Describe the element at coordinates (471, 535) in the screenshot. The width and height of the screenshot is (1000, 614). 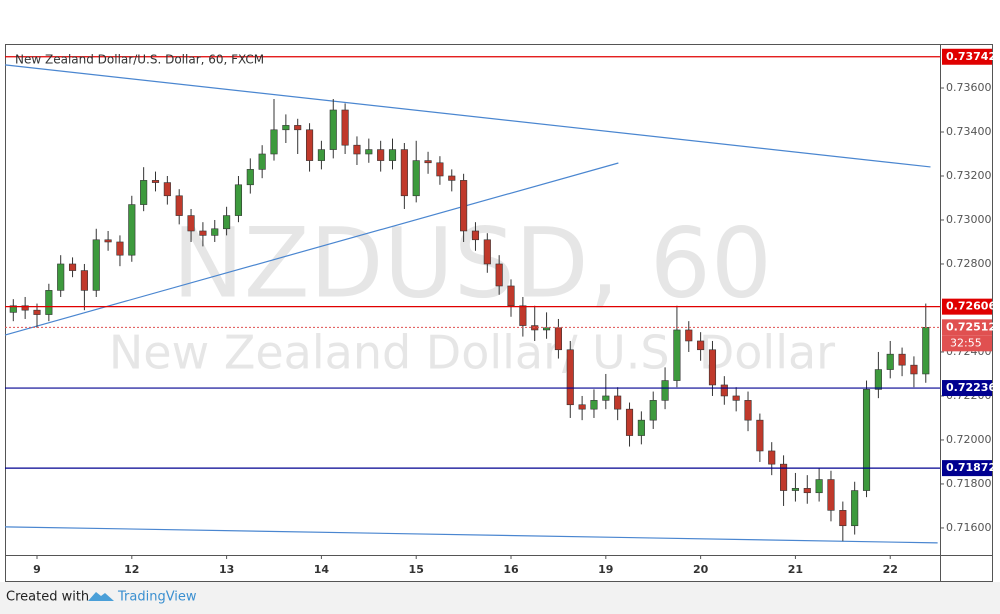
I see `trend-line` at that location.